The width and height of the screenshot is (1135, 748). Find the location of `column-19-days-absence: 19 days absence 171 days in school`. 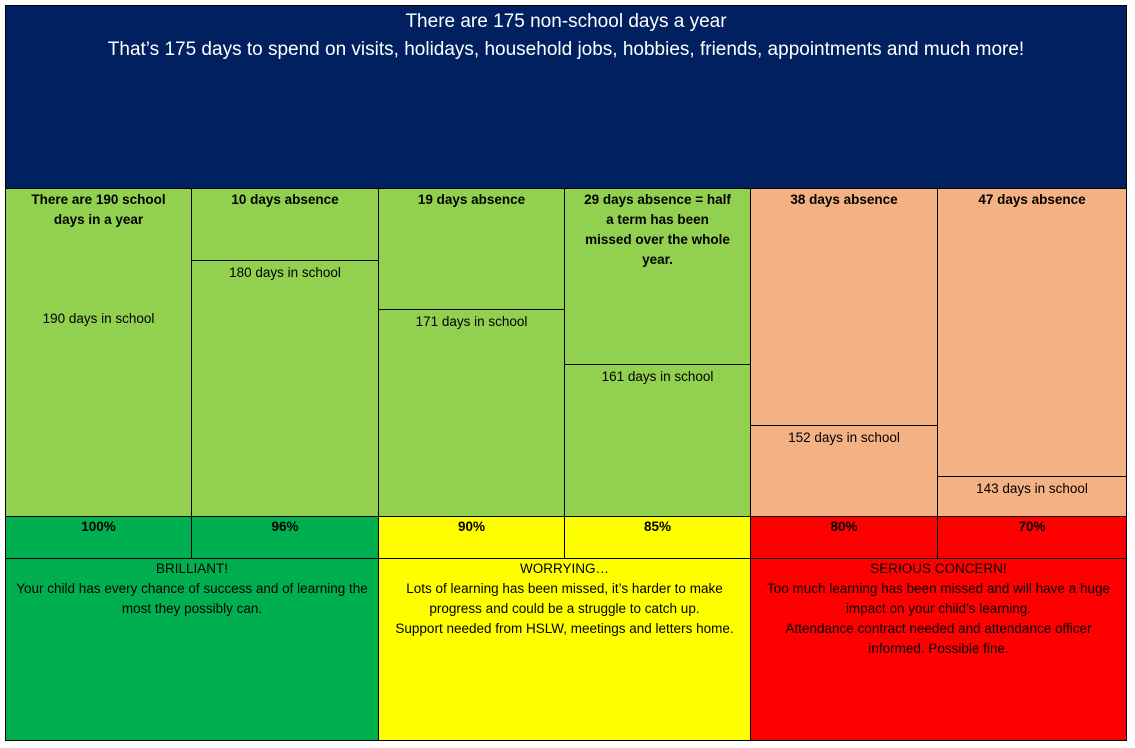

column-19-days-absence: 19 days absence 171 days in school is located at coordinates (472, 352).